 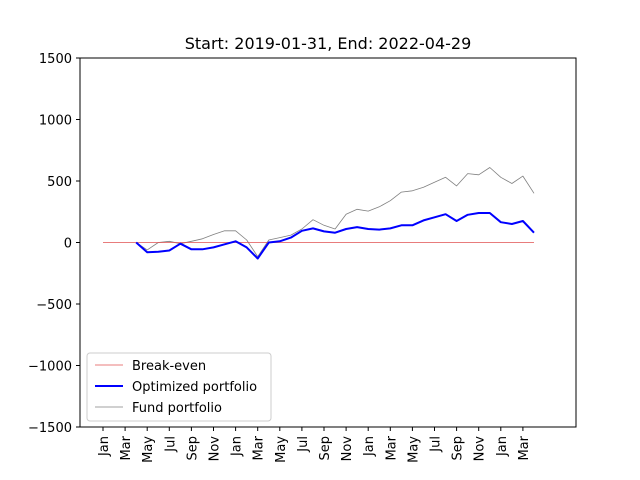 I want to click on y-tick-label: −500, so click(x=54, y=305).